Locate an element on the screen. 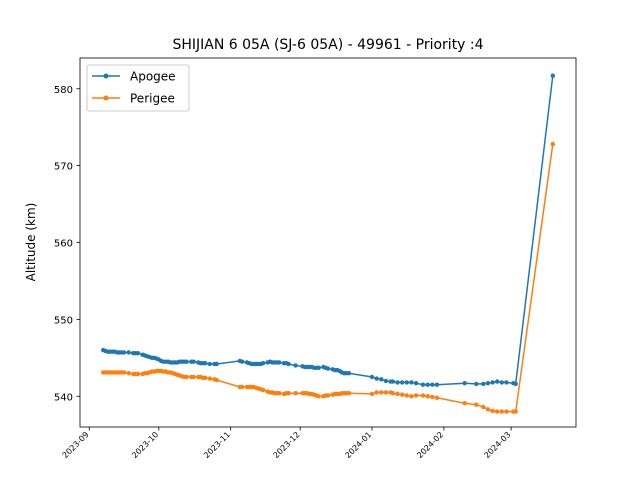  y-tick-label: 540 is located at coordinates (63, 397).